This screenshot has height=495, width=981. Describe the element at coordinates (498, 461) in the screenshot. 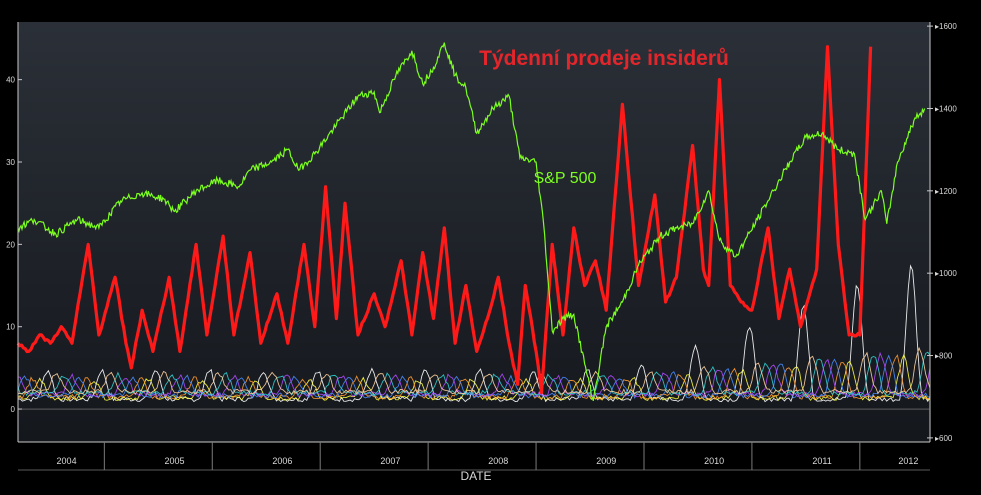

I see `x-tick-label: 2008` at that location.